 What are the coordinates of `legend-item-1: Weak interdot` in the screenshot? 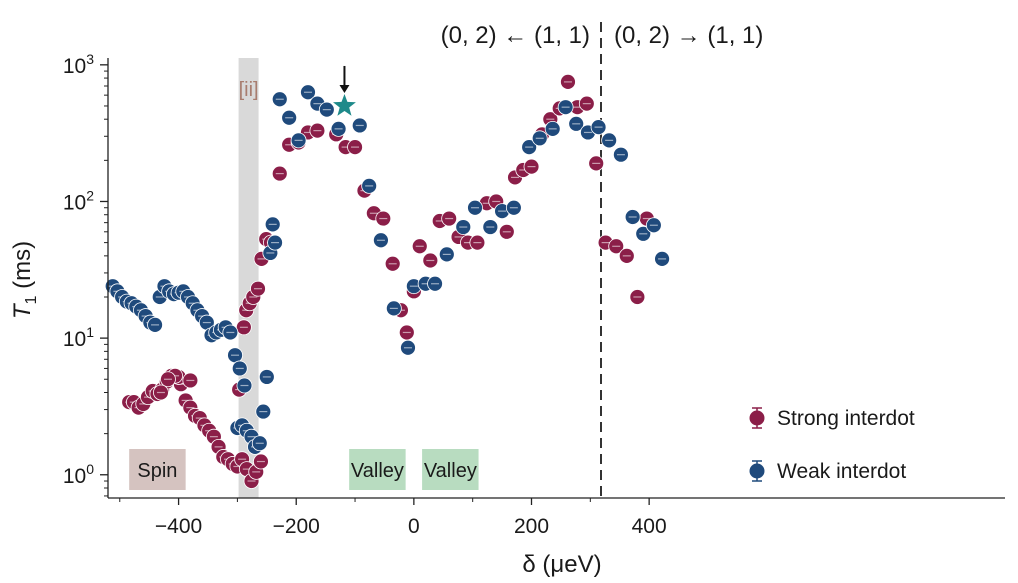 It's located at (827, 471).